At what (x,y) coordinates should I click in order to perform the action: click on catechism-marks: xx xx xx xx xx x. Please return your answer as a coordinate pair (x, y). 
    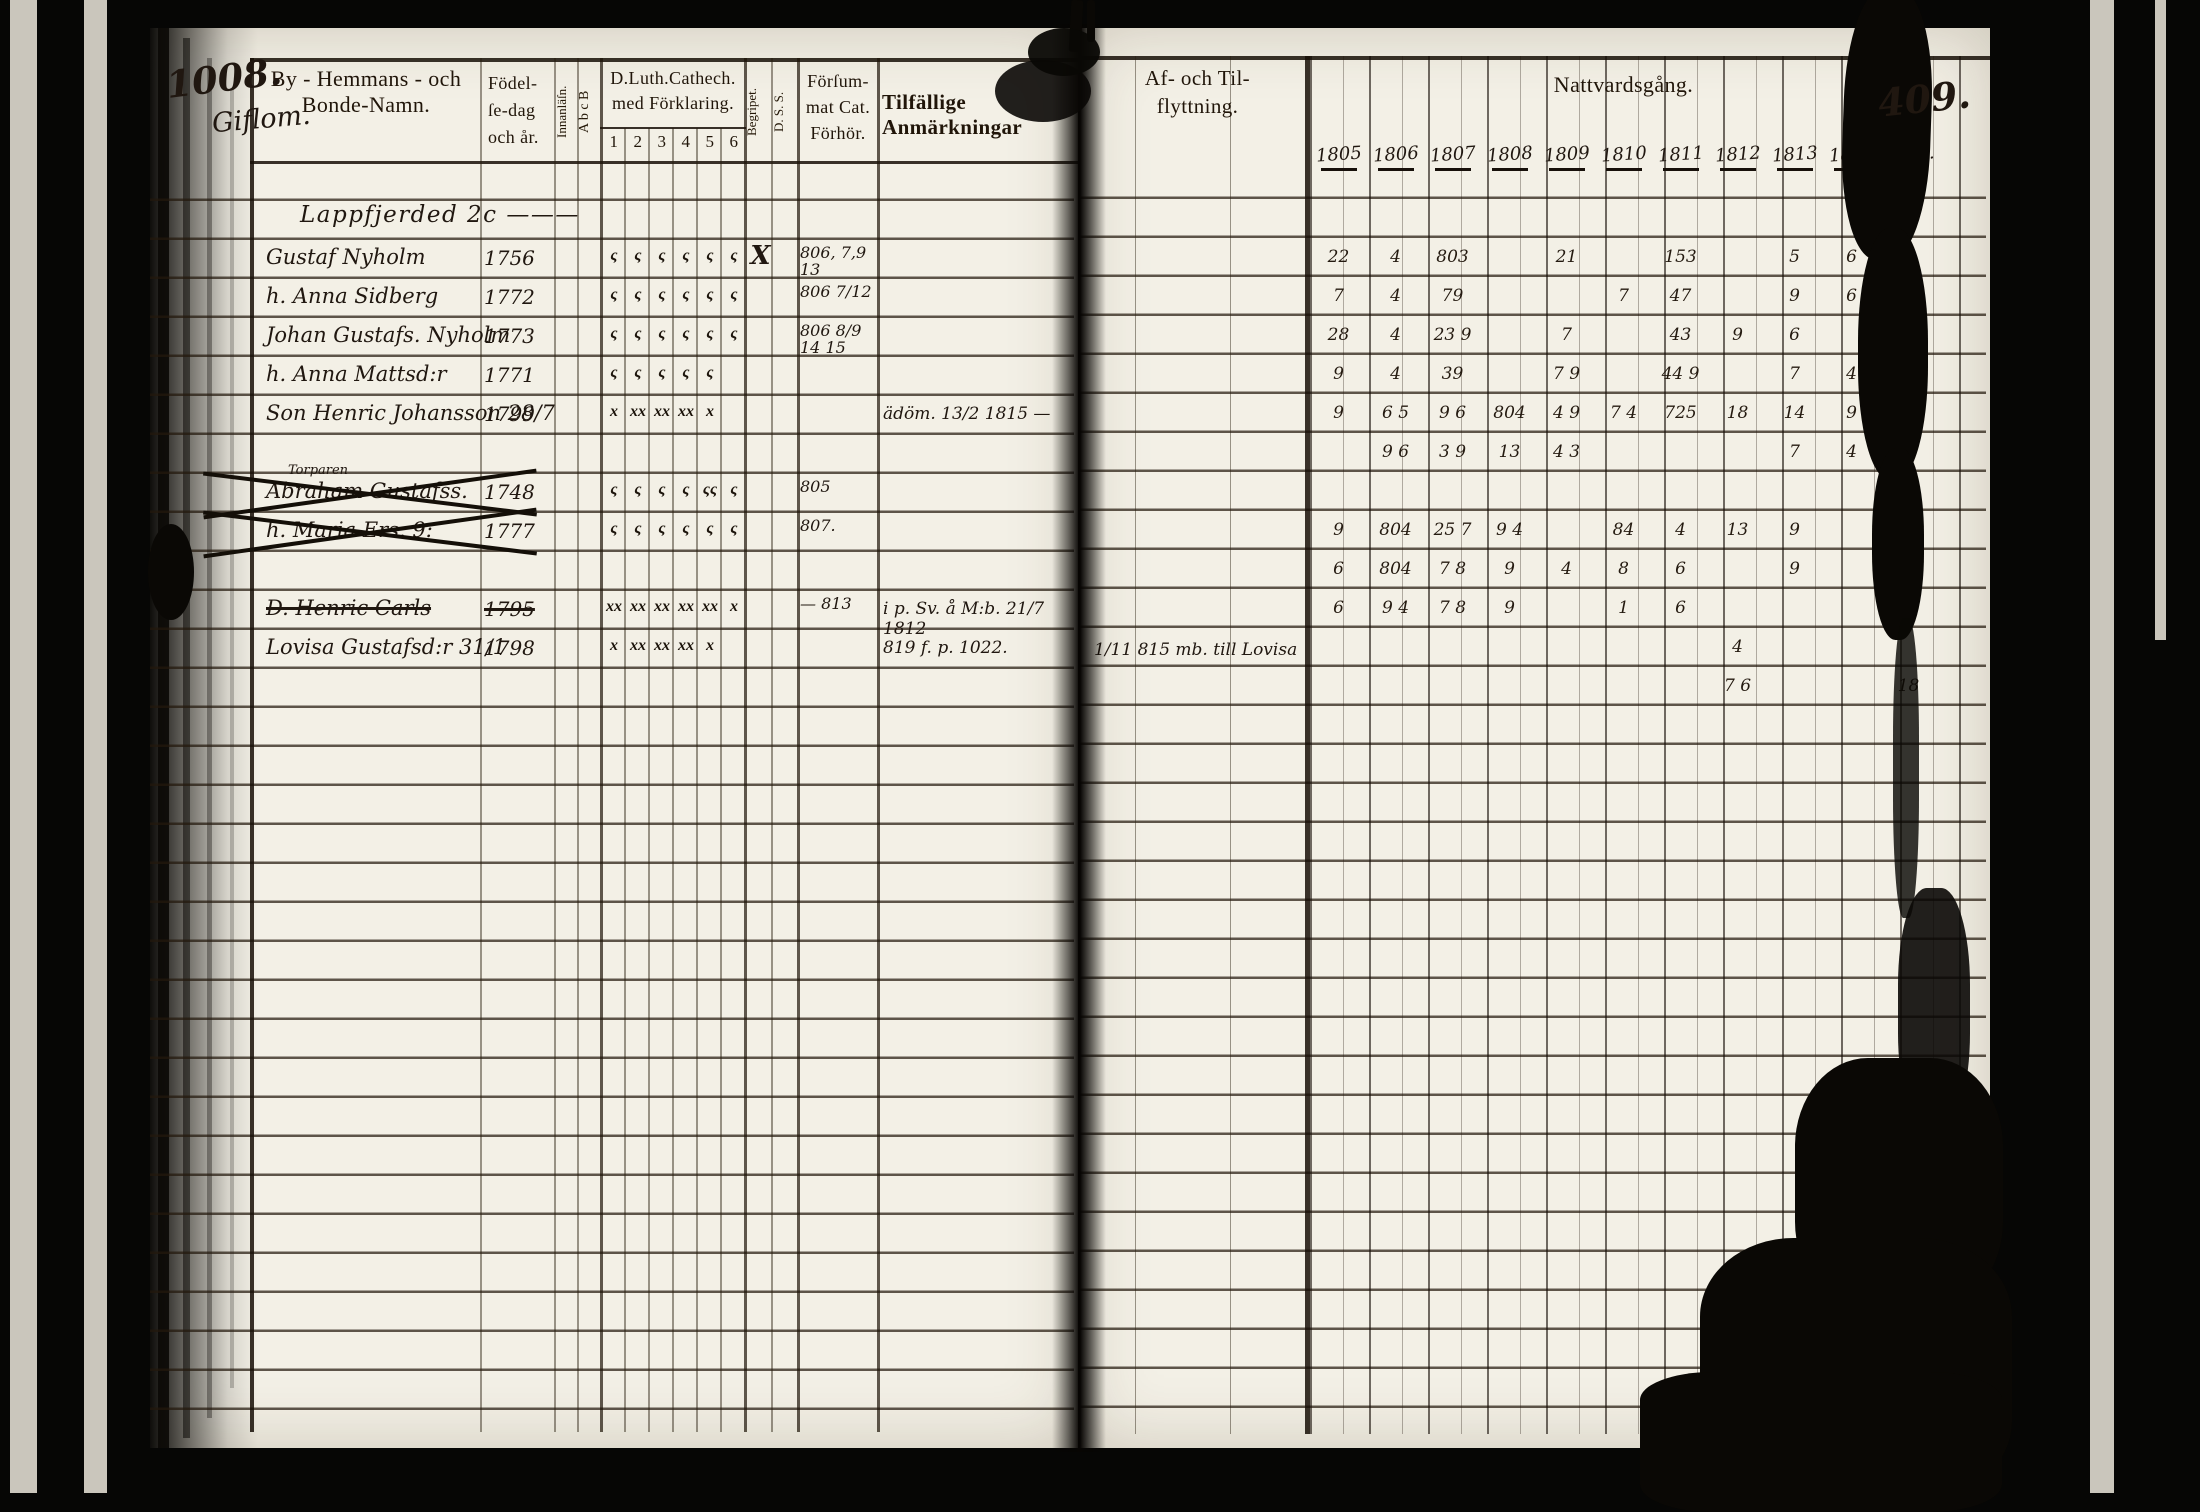
    Looking at the image, I should click on (674, 607).